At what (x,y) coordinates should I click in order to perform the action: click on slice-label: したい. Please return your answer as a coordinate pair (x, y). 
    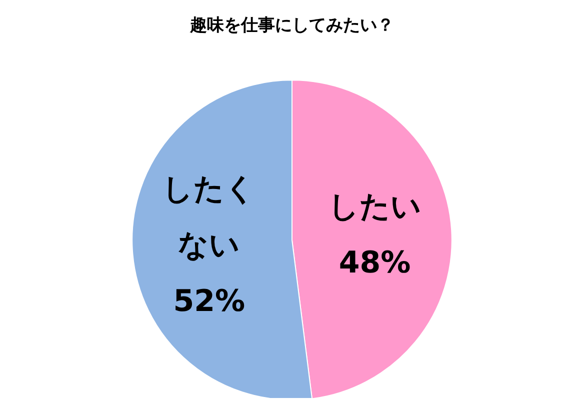
    Looking at the image, I should click on (375, 206).